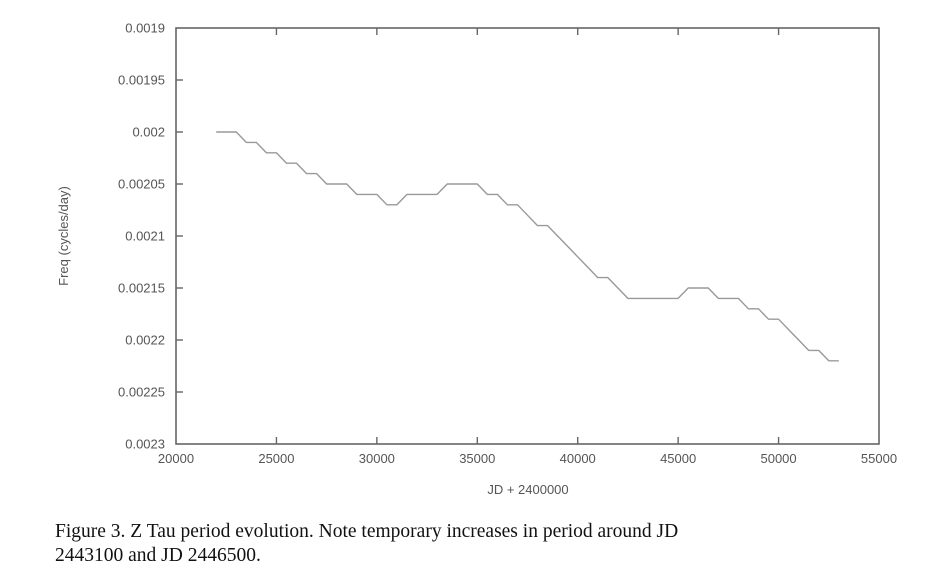 The width and height of the screenshot is (939, 577). Describe the element at coordinates (578, 458) in the screenshot. I see `x-tick-label: 40000` at that location.